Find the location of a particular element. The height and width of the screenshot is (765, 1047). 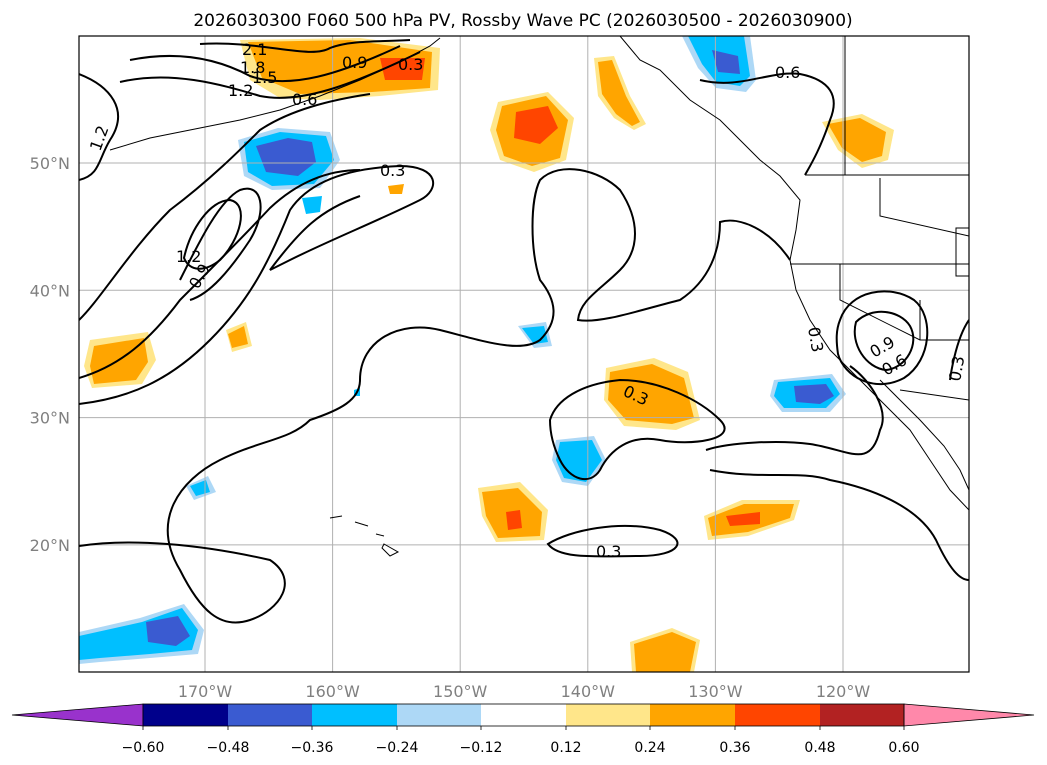

hawaii-islands is located at coordinates (364, 536).